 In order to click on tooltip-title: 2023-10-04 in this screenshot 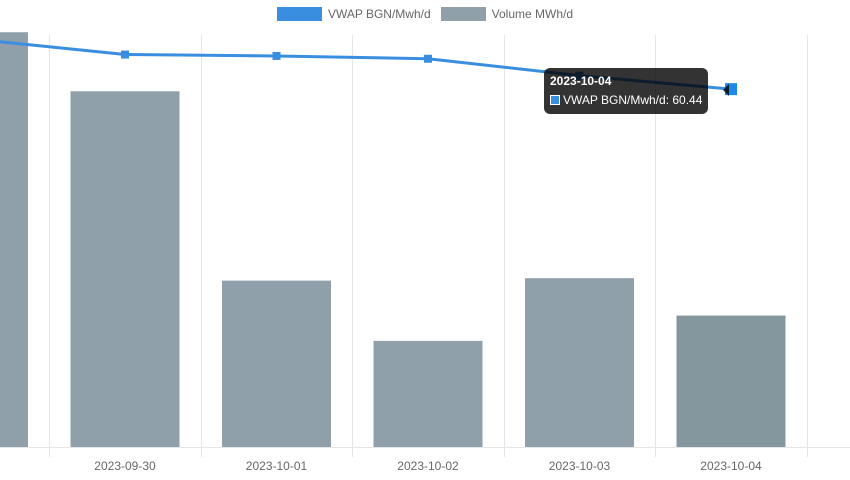, I will do `click(581, 81)`.